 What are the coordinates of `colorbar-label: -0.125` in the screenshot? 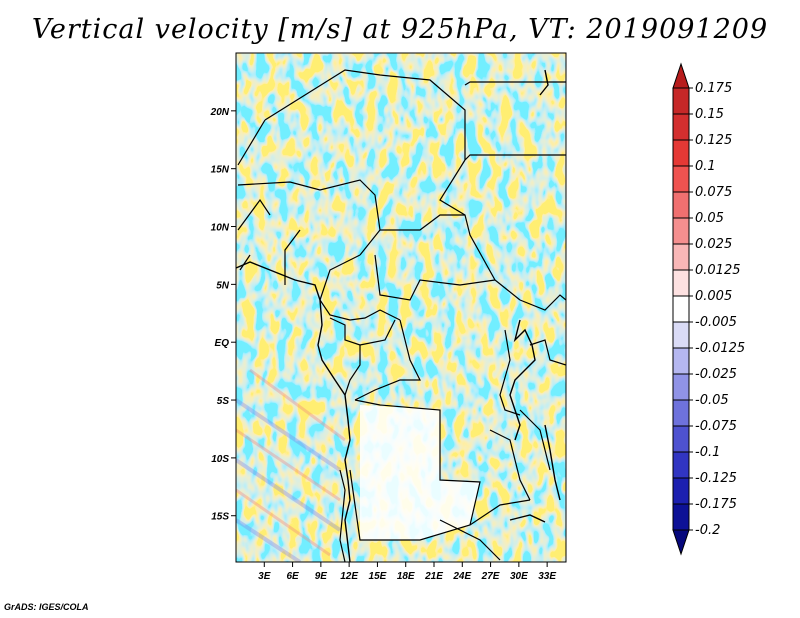 It's located at (716, 478).